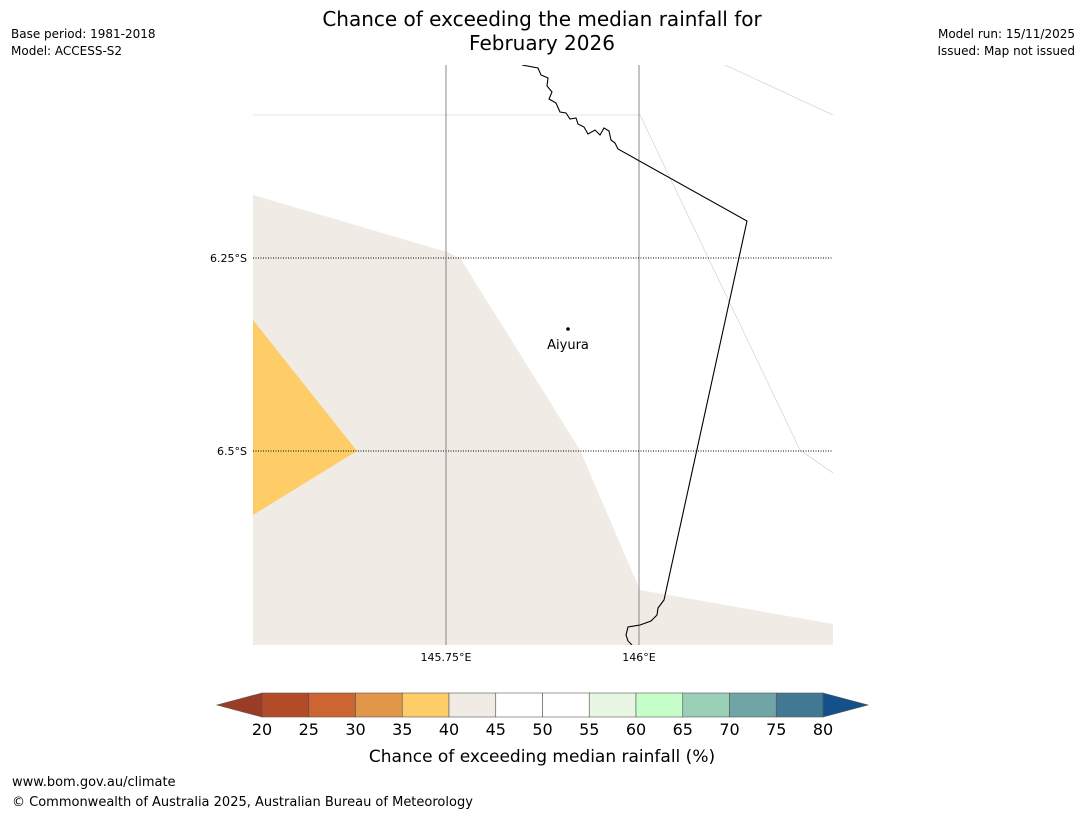 This screenshot has height=816, width=1085. Describe the element at coordinates (449, 729) in the screenshot. I see `colorbar-tick-label: 40` at that location.